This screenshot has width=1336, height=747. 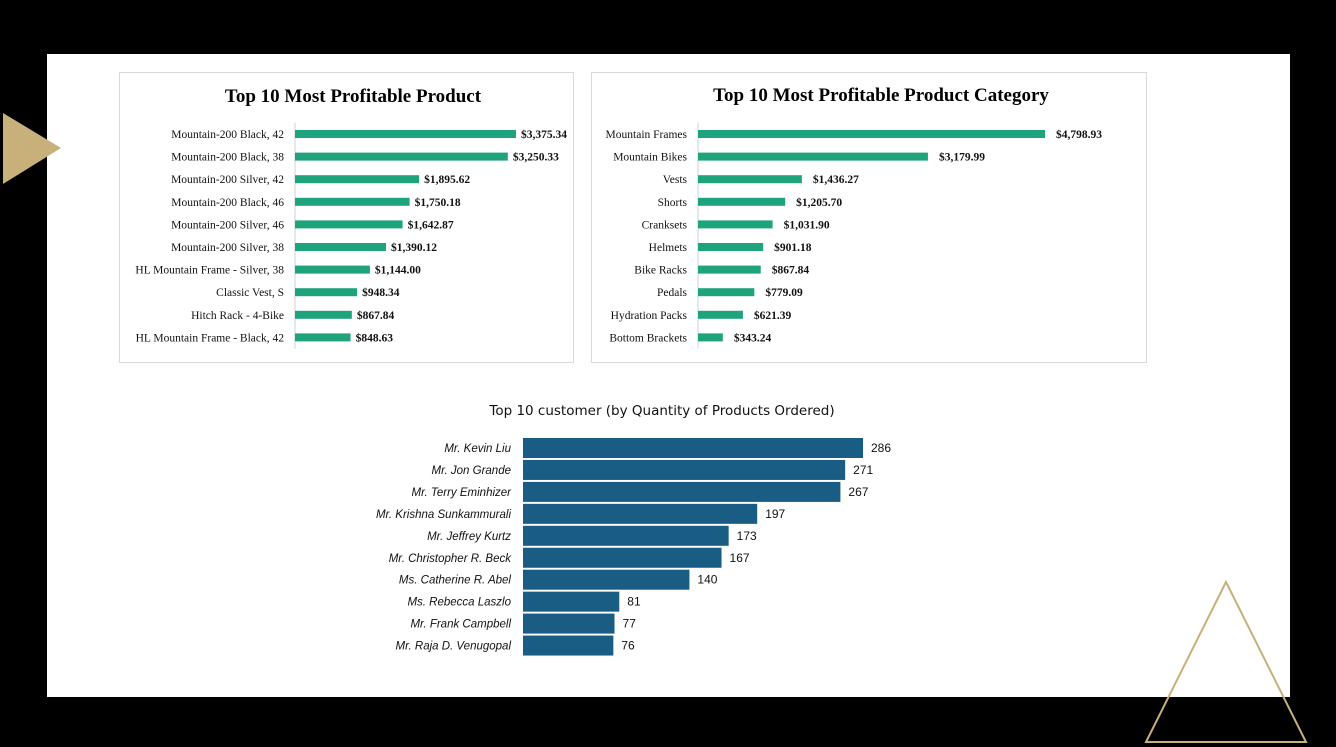 What do you see at coordinates (381, 292) in the screenshot?
I see `data-label: $948.34` at bounding box center [381, 292].